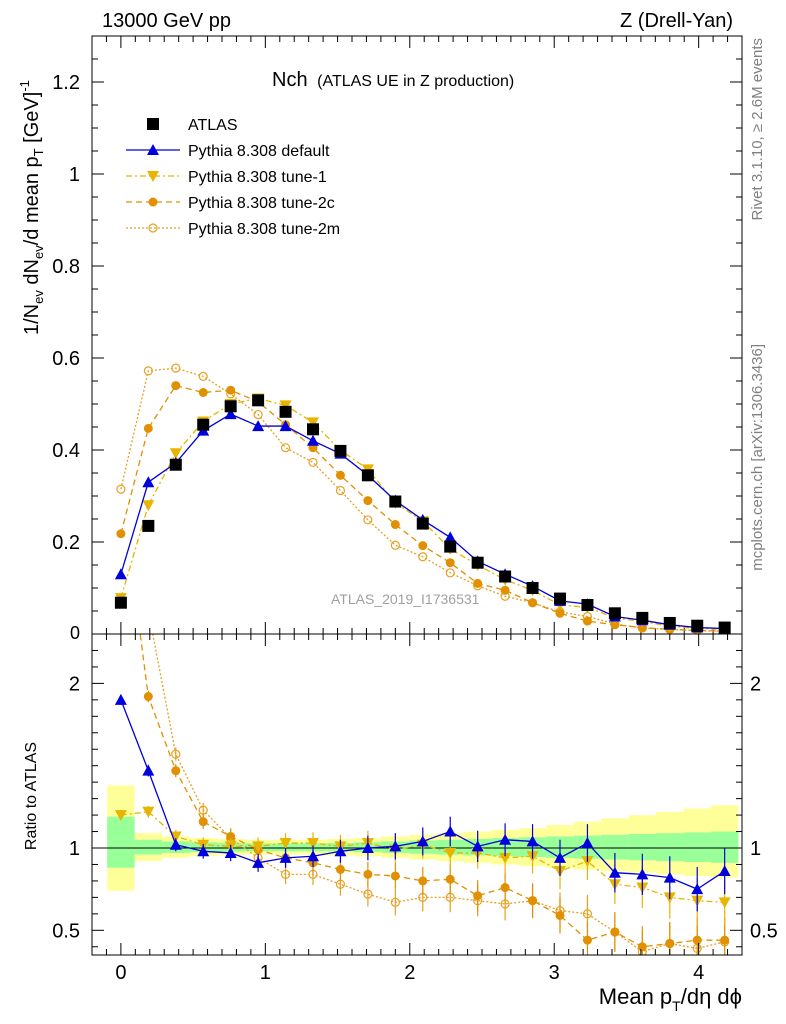  Describe the element at coordinates (409, 973) in the screenshot. I see `x-tick-label: 2` at that location.